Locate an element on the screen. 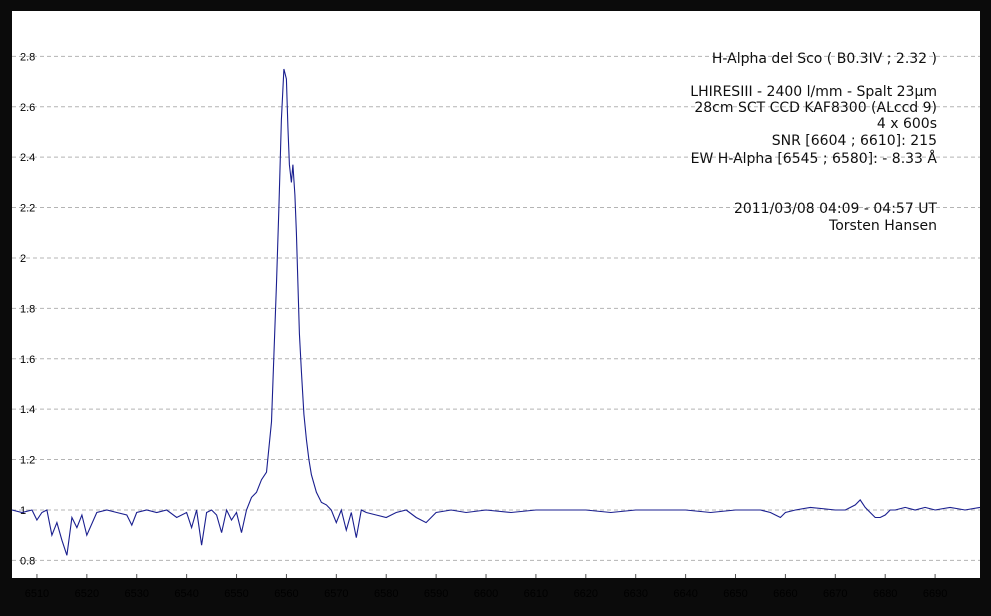 Image resolution: width=991 pixels, height=616 pixels. x-tick-label: 6650 is located at coordinates (735, 594).